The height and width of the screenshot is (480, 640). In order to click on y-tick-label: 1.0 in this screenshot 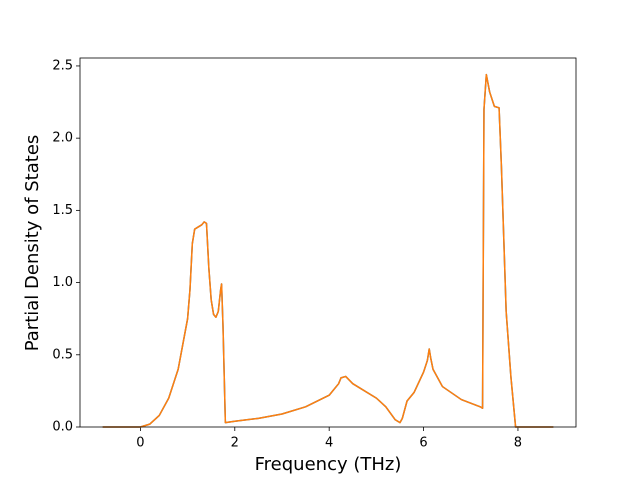, I will do `click(62, 282)`.